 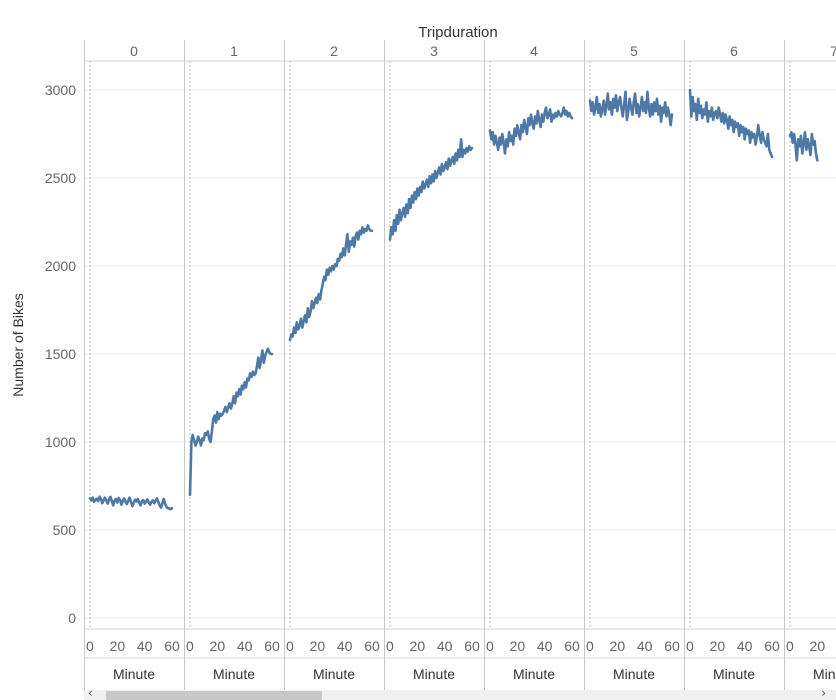 I want to click on y-tick-label: 1500, so click(x=60, y=354).